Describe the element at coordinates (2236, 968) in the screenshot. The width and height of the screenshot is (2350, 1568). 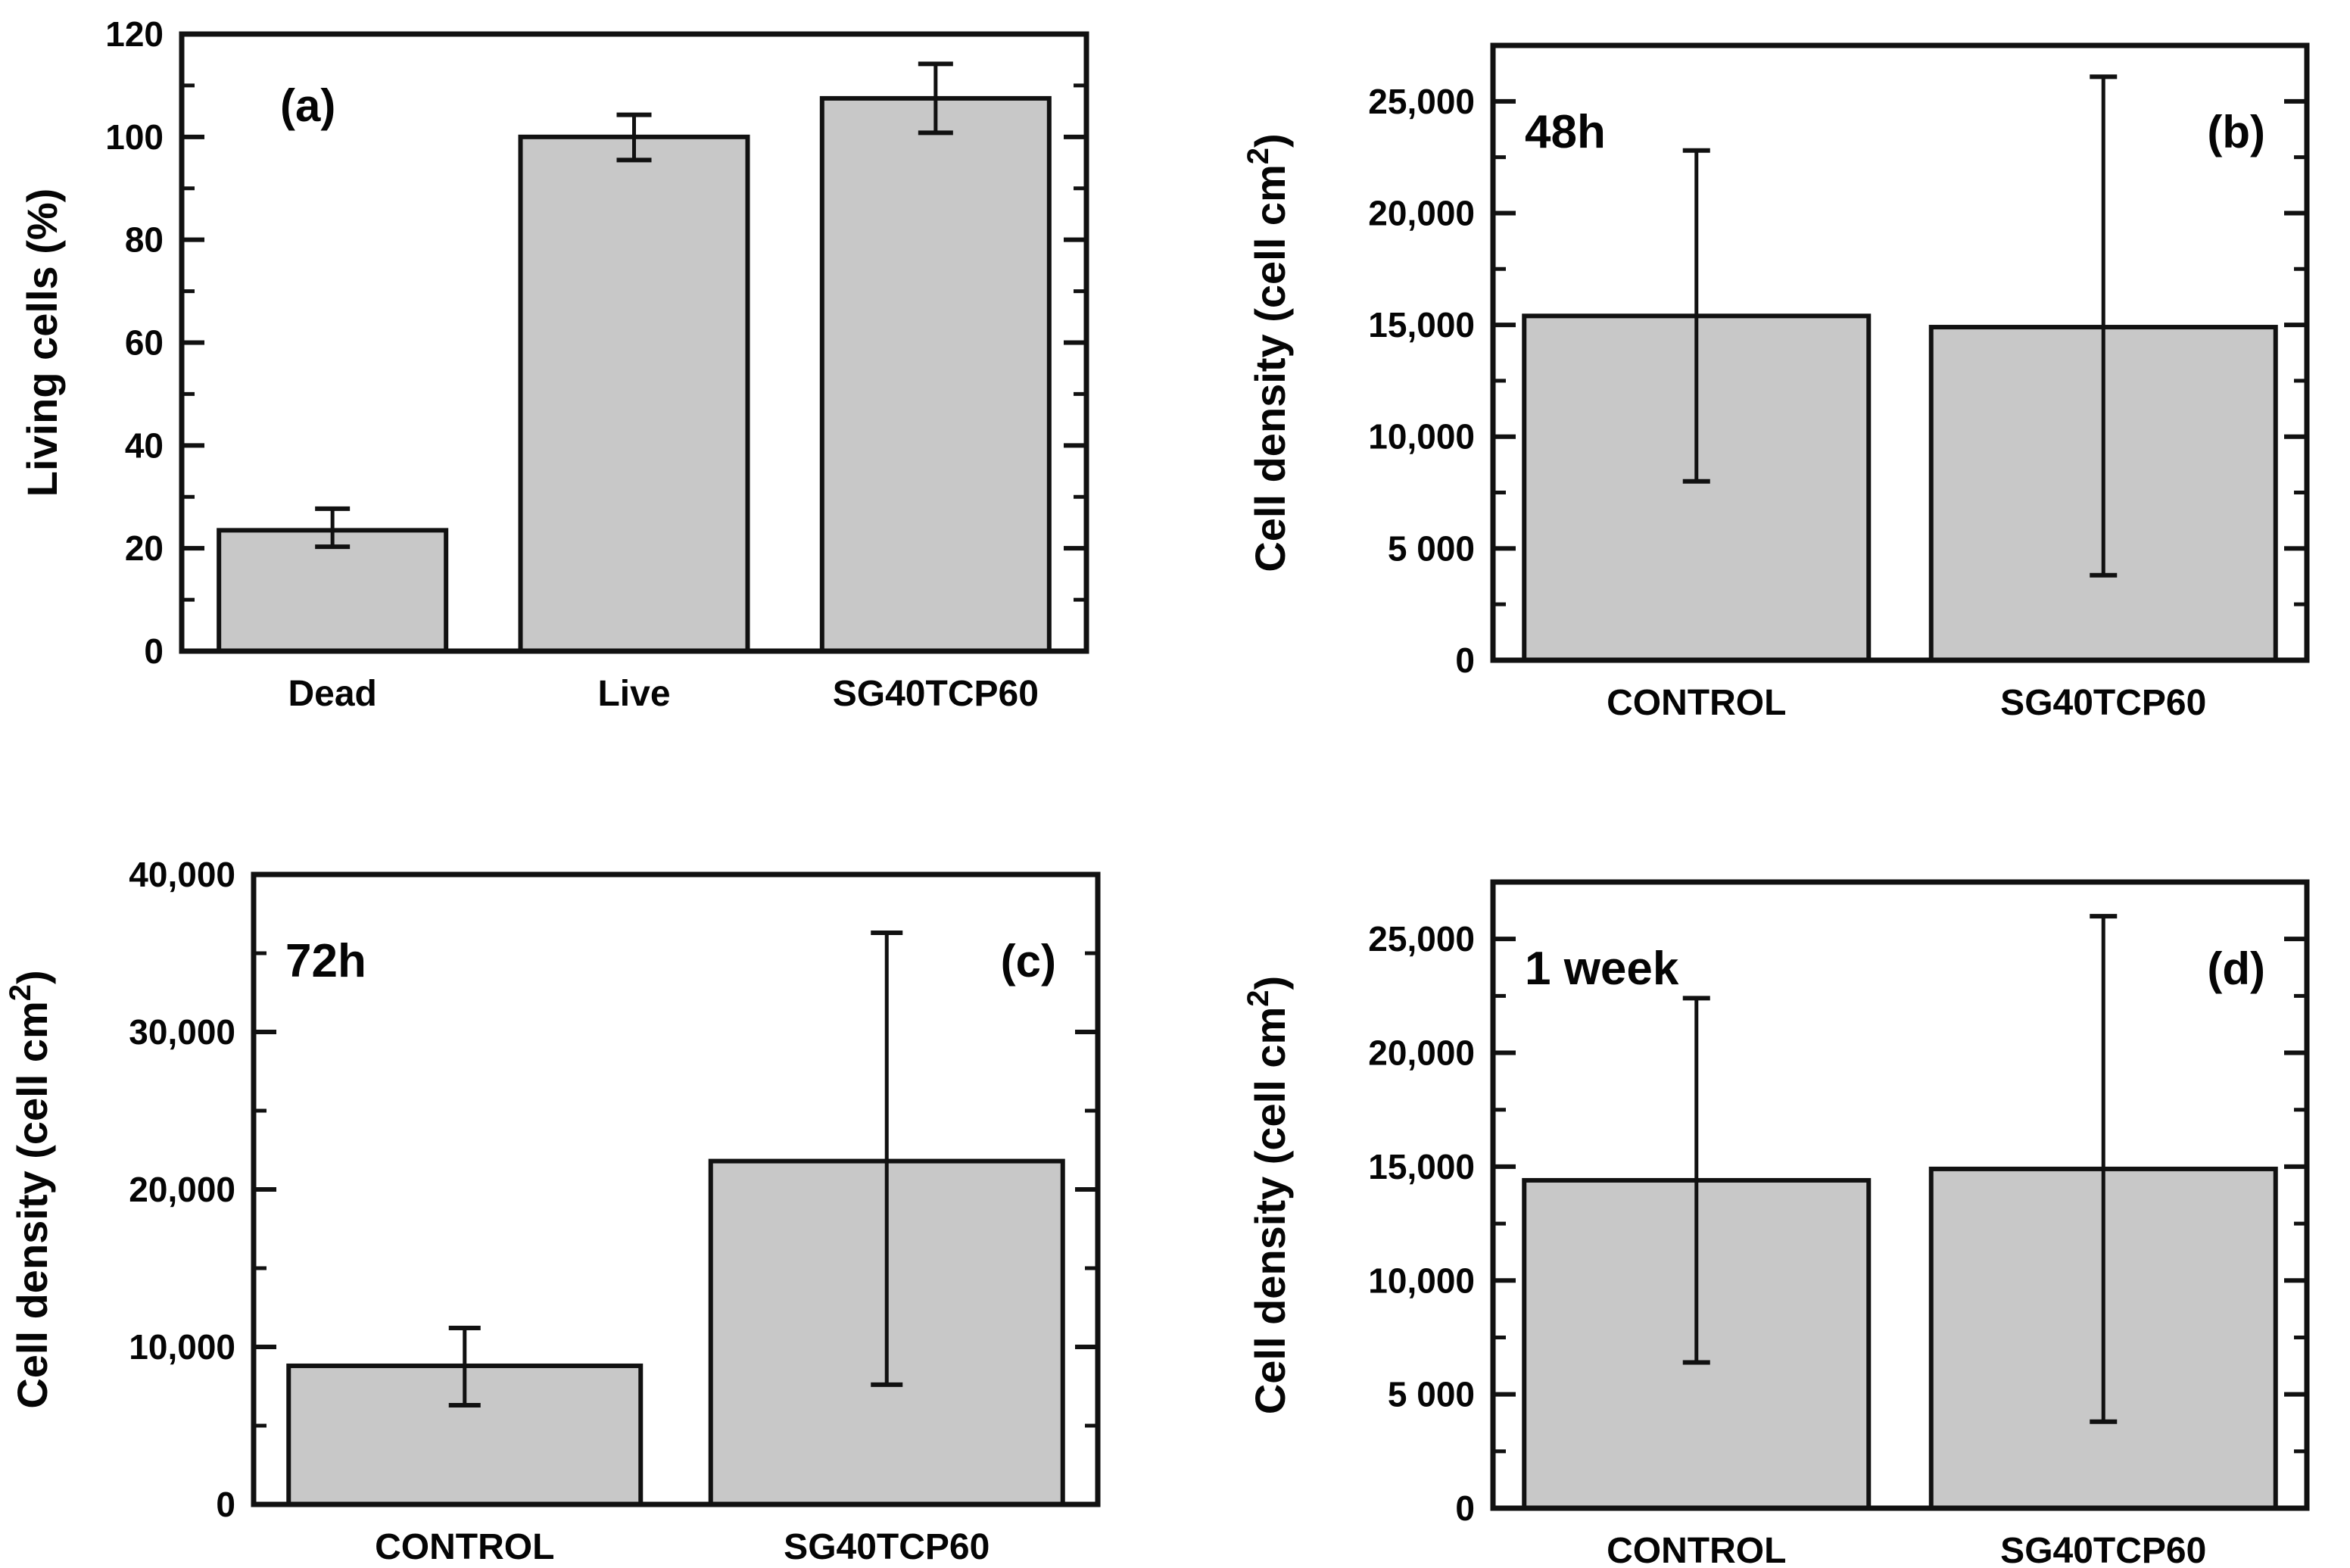
I see `panel-letter: (d)` at that location.